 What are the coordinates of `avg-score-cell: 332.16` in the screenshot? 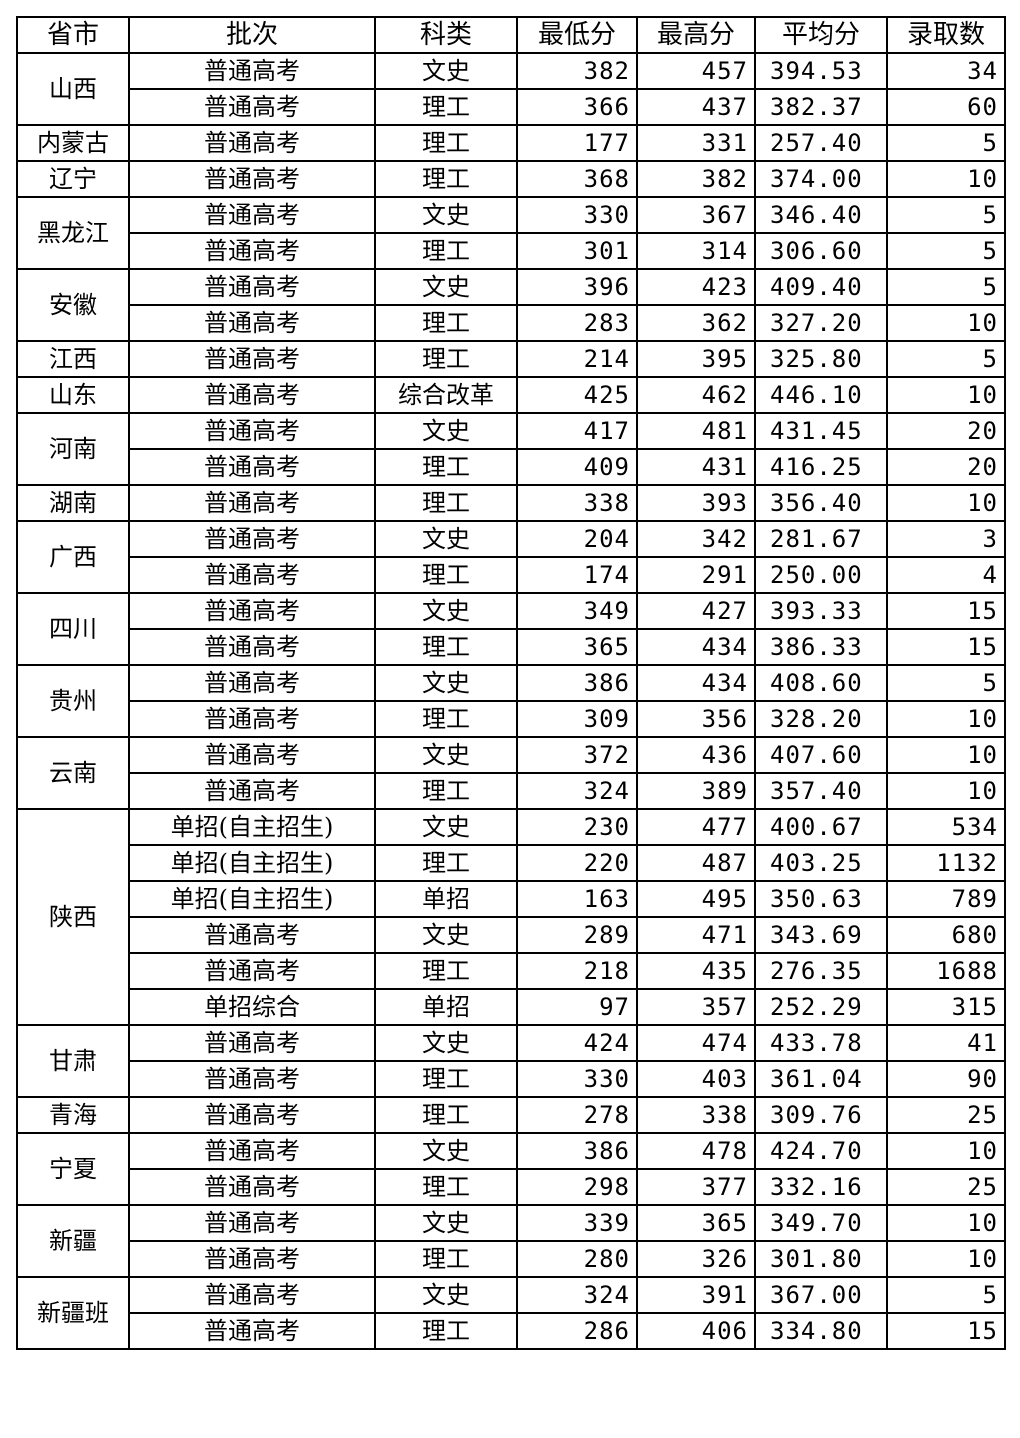 It's located at (821, 1187).